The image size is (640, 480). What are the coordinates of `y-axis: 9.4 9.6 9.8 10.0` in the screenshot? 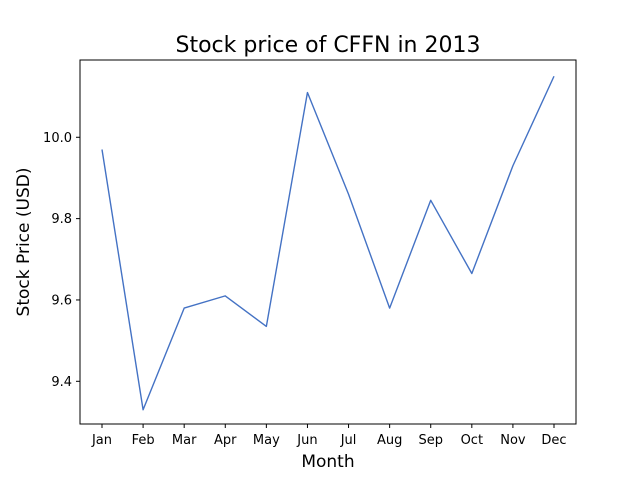 It's located at (61, 260).